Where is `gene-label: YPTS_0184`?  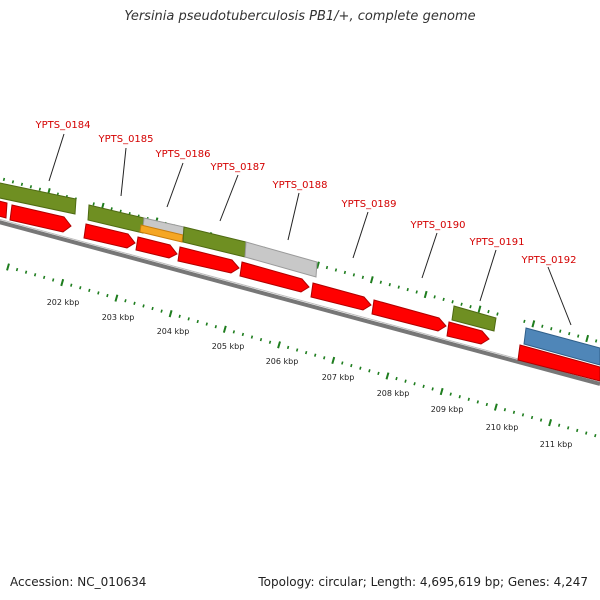 gene-label: YPTS_0184 is located at coordinates (62, 125).